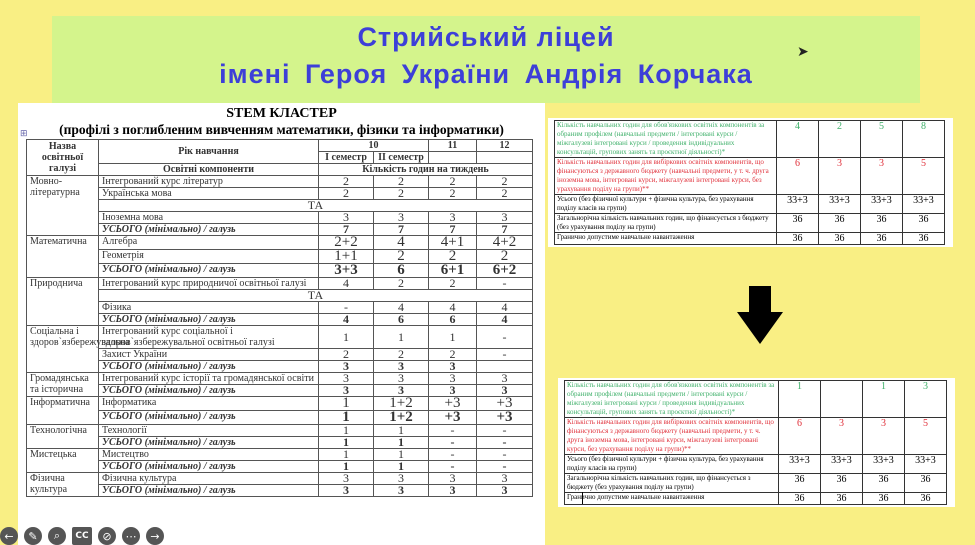  Describe the element at coordinates (346, 242) in the screenshot. I see `hours-cell: 2+2` at that location.